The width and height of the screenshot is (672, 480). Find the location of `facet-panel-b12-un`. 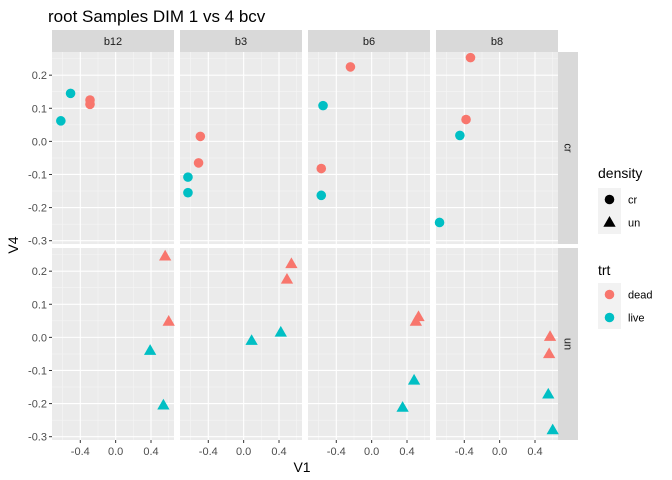

facet-panel-b12-un is located at coordinates (113, 344).